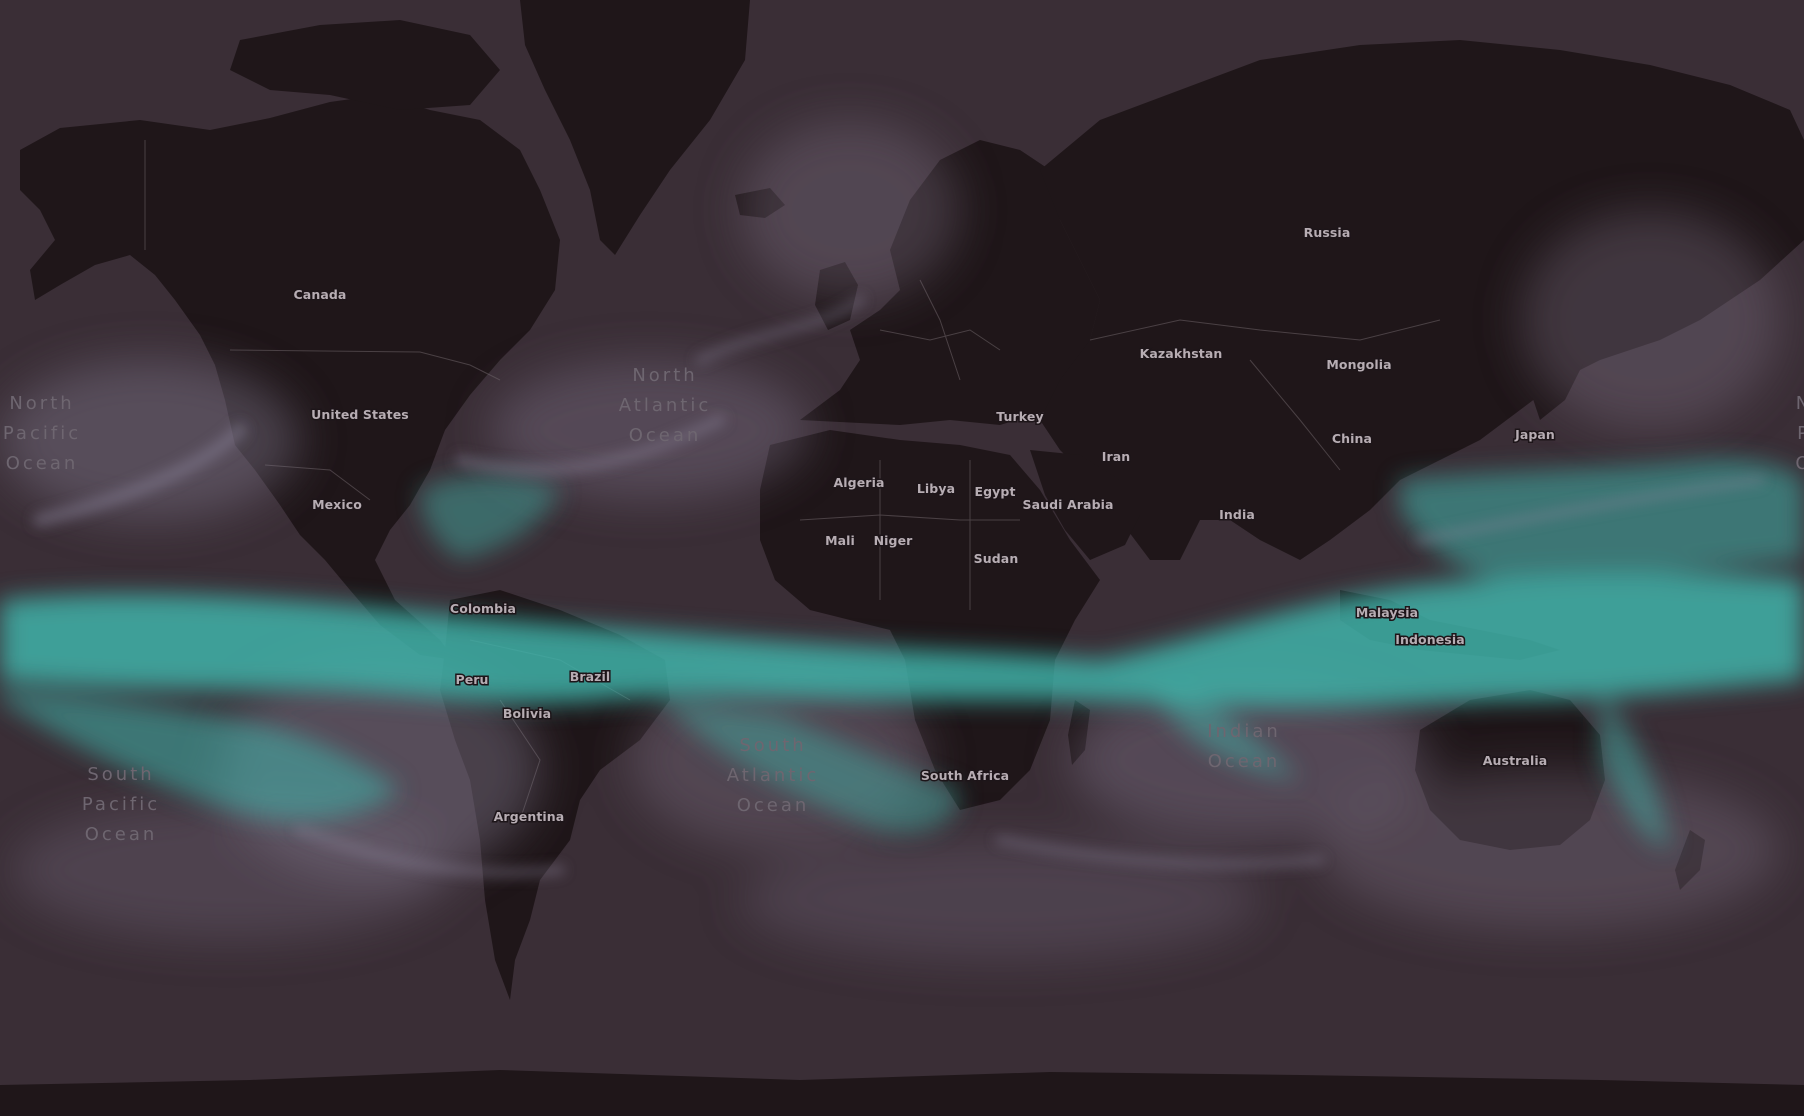 The height and width of the screenshot is (1116, 1804). I want to click on border-asia-b, so click(1295, 415).